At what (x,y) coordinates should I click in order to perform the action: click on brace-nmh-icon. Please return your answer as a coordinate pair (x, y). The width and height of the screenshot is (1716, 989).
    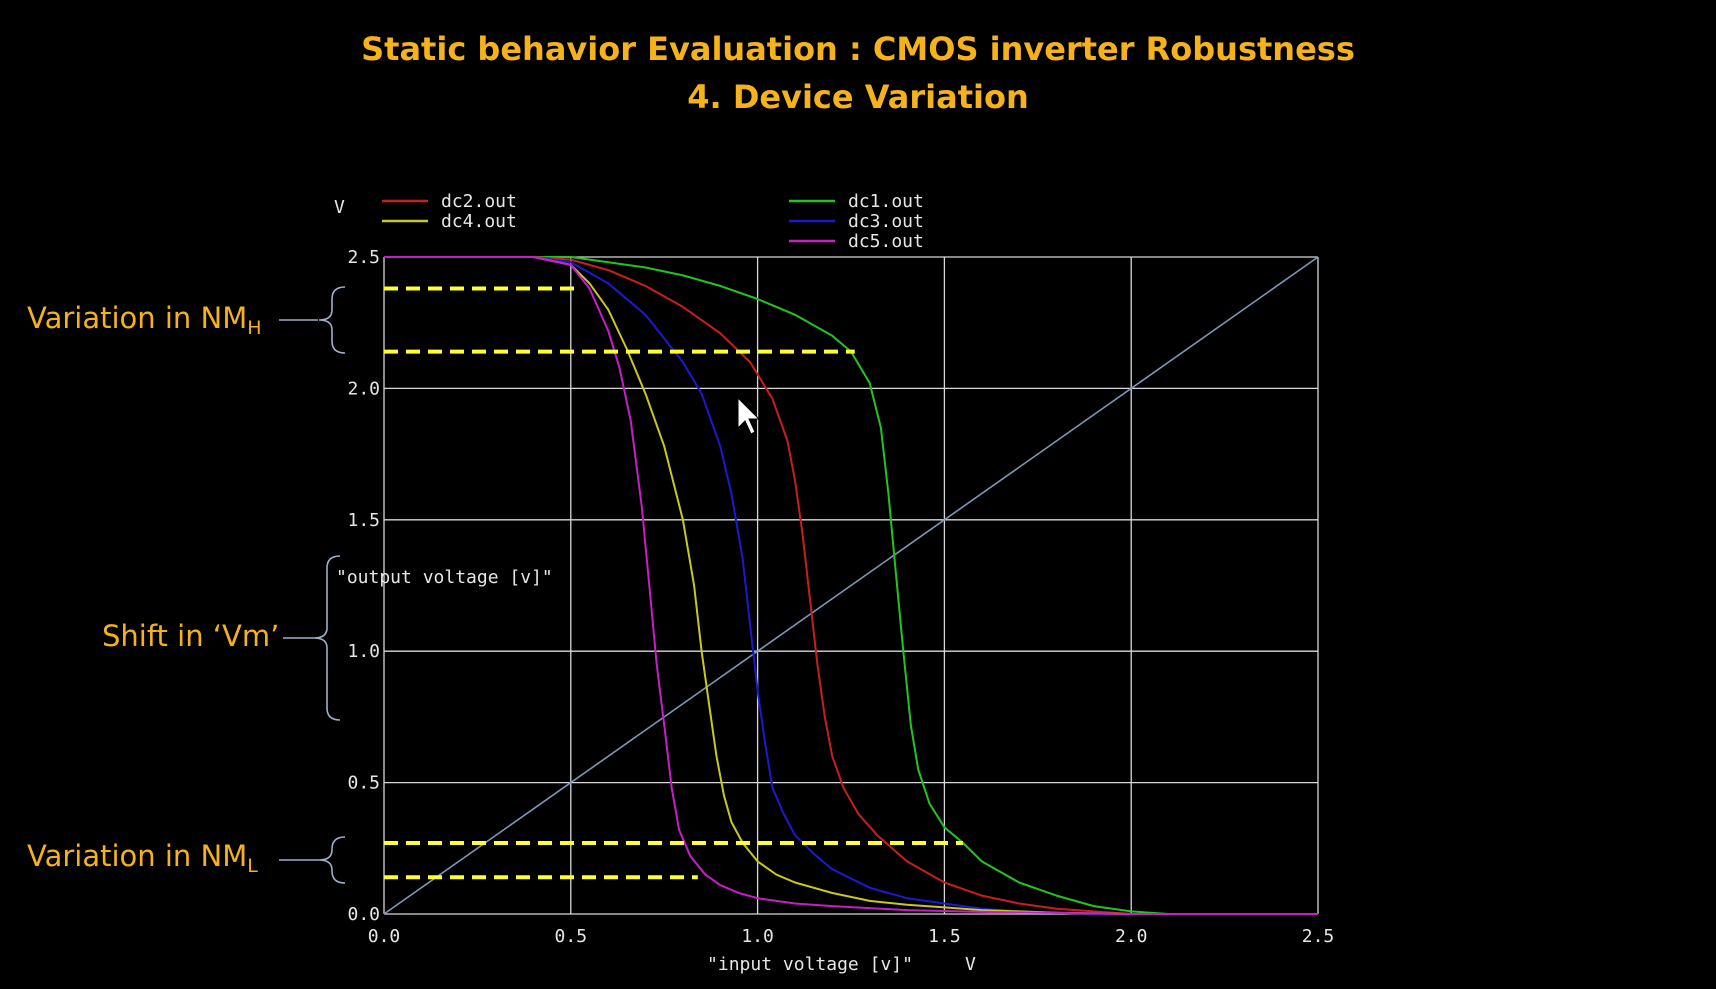
    Looking at the image, I should click on (332, 320).